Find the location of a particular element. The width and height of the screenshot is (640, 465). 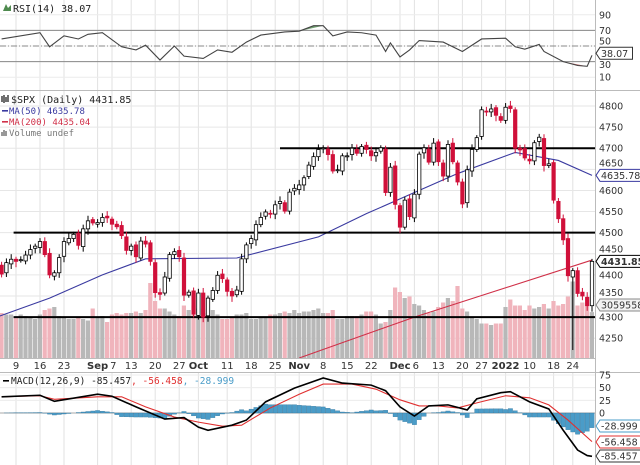

ma50-last-value-box is located at coordinates (617, 175).